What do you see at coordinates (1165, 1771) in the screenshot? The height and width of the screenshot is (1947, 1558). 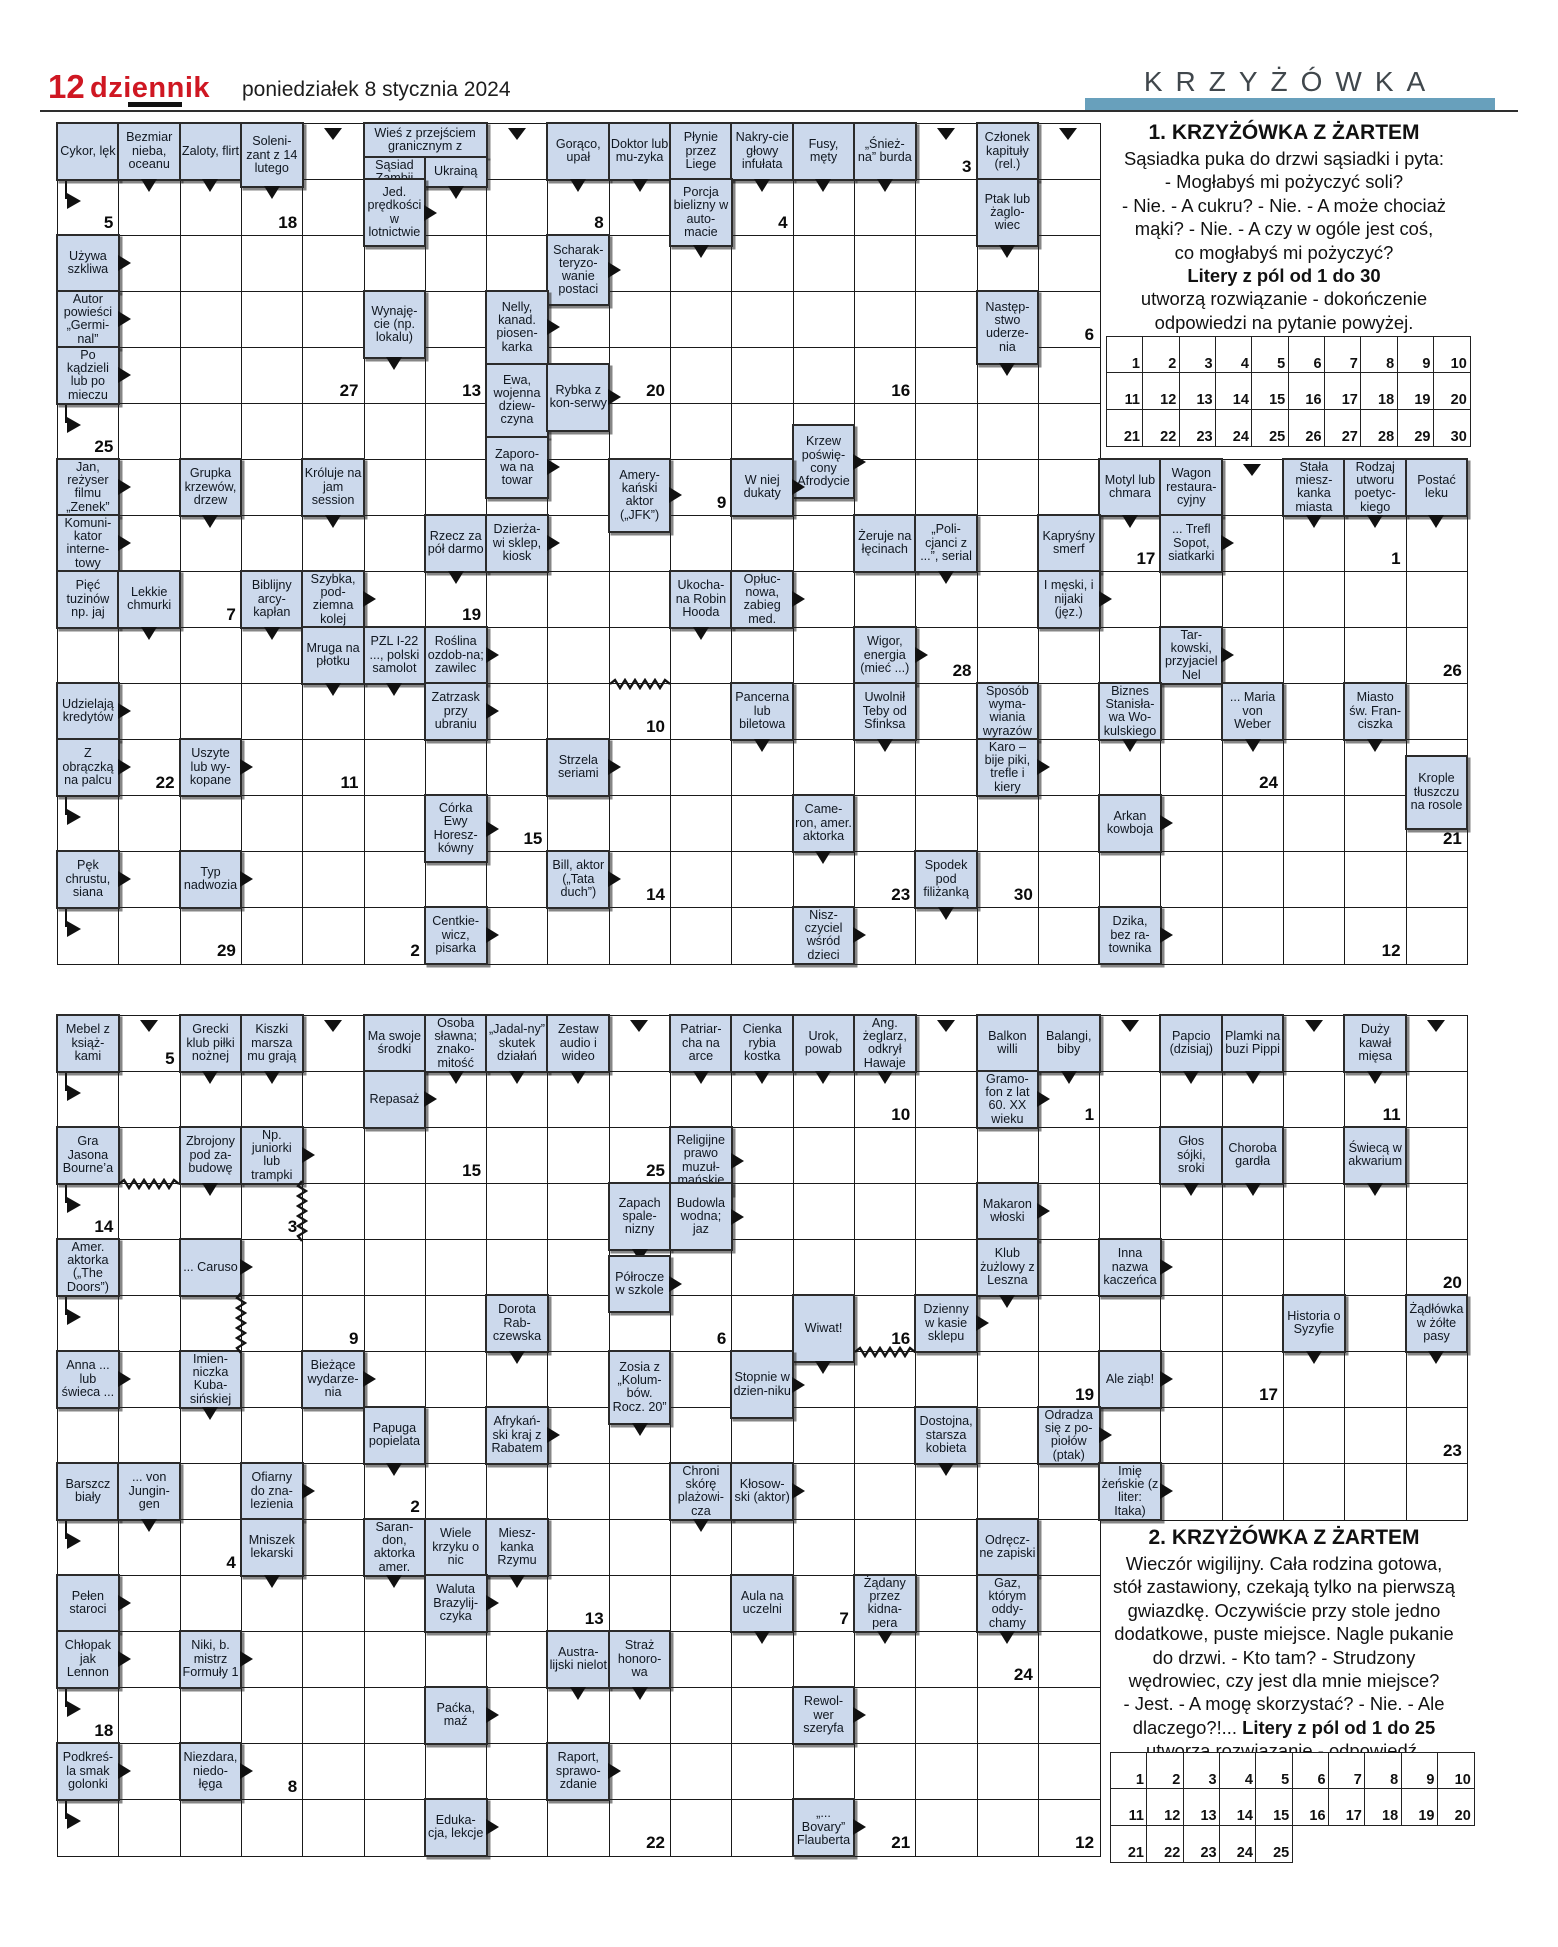 I see `answer-box: 2` at bounding box center [1165, 1771].